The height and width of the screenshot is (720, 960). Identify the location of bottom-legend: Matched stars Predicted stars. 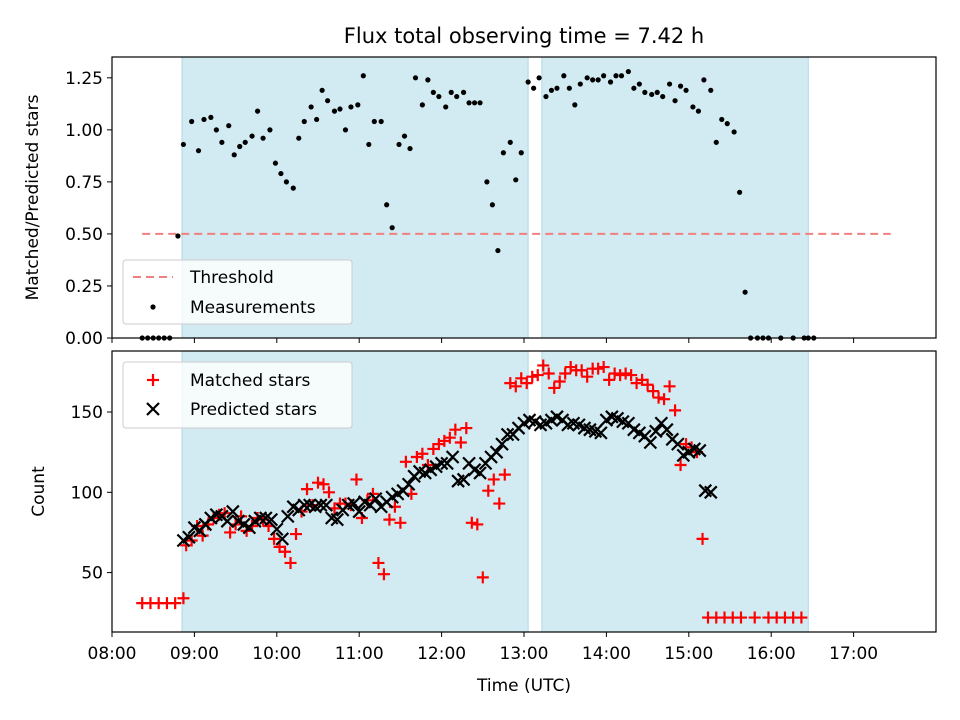
(237, 395).